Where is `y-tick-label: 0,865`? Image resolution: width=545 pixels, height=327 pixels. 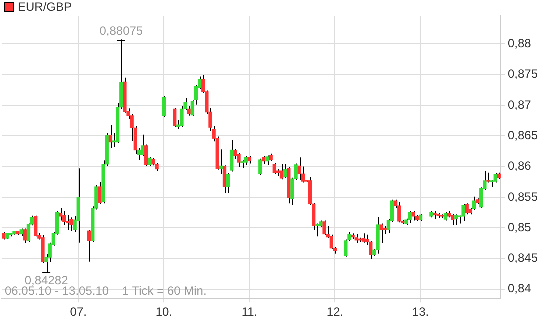
y-tick-label: 0,865 is located at coordinates (523, 135).